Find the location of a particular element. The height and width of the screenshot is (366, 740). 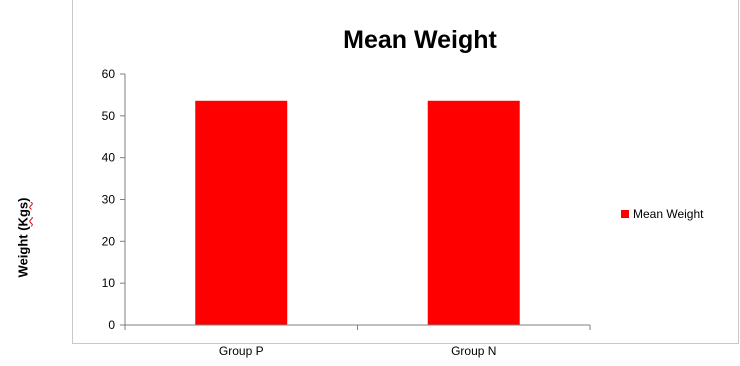

bar-group-p is located at coordinates (241, 212).